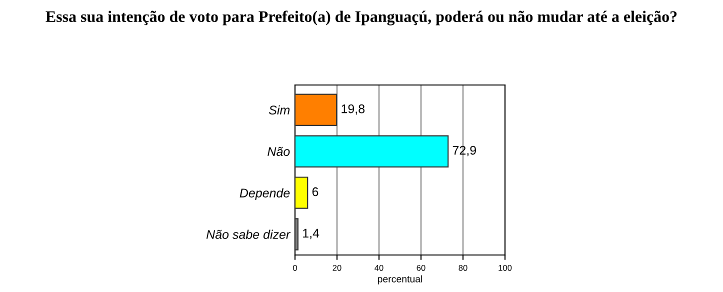  I want to click on data-label: 1,4, so click(311, 234).